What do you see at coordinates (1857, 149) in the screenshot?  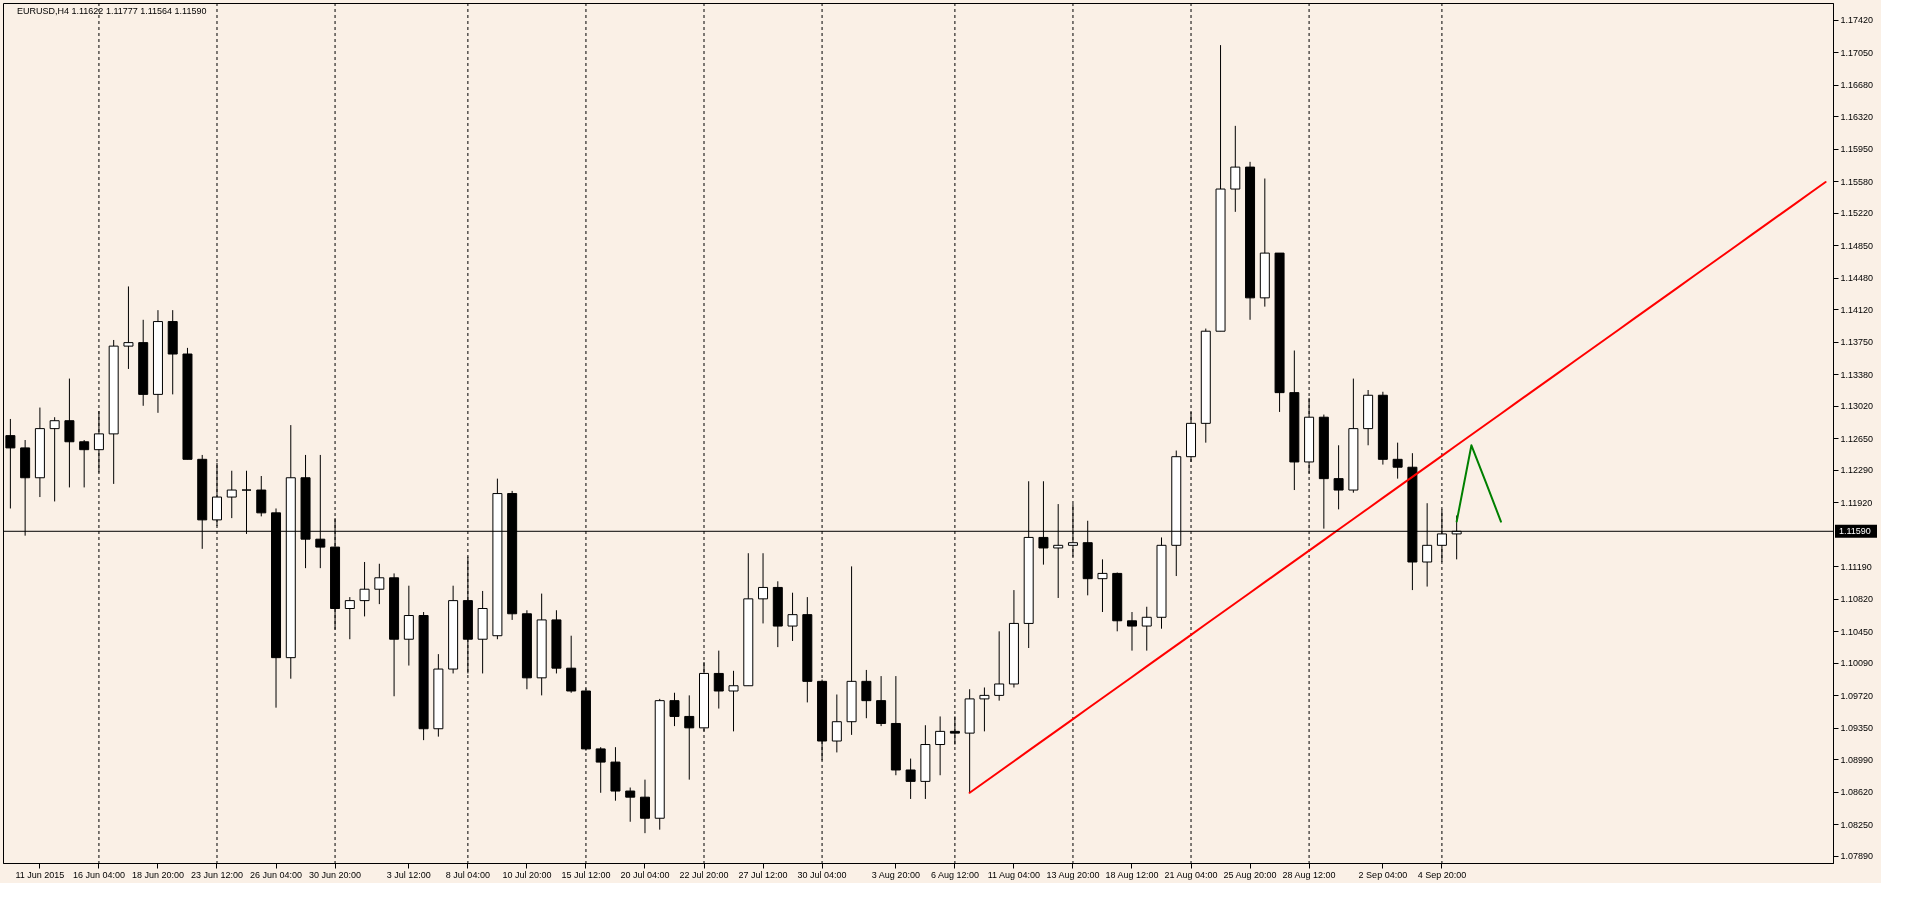 I see `y-tick-label: 1.15950` at bounding box center [1857, 149].